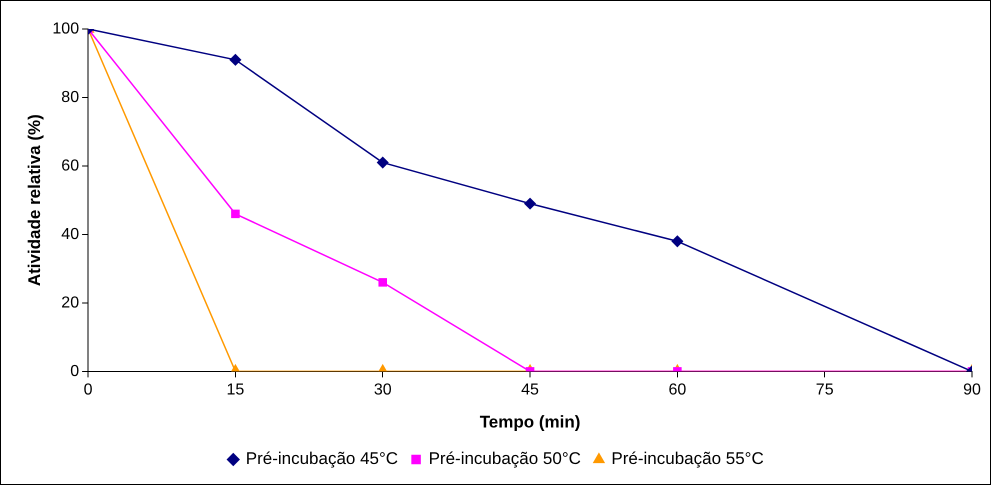  What do you see at coordinates (66, 29) in the screenshot?
I see `y-tick-label: 100` at bounding box center [66, 29].